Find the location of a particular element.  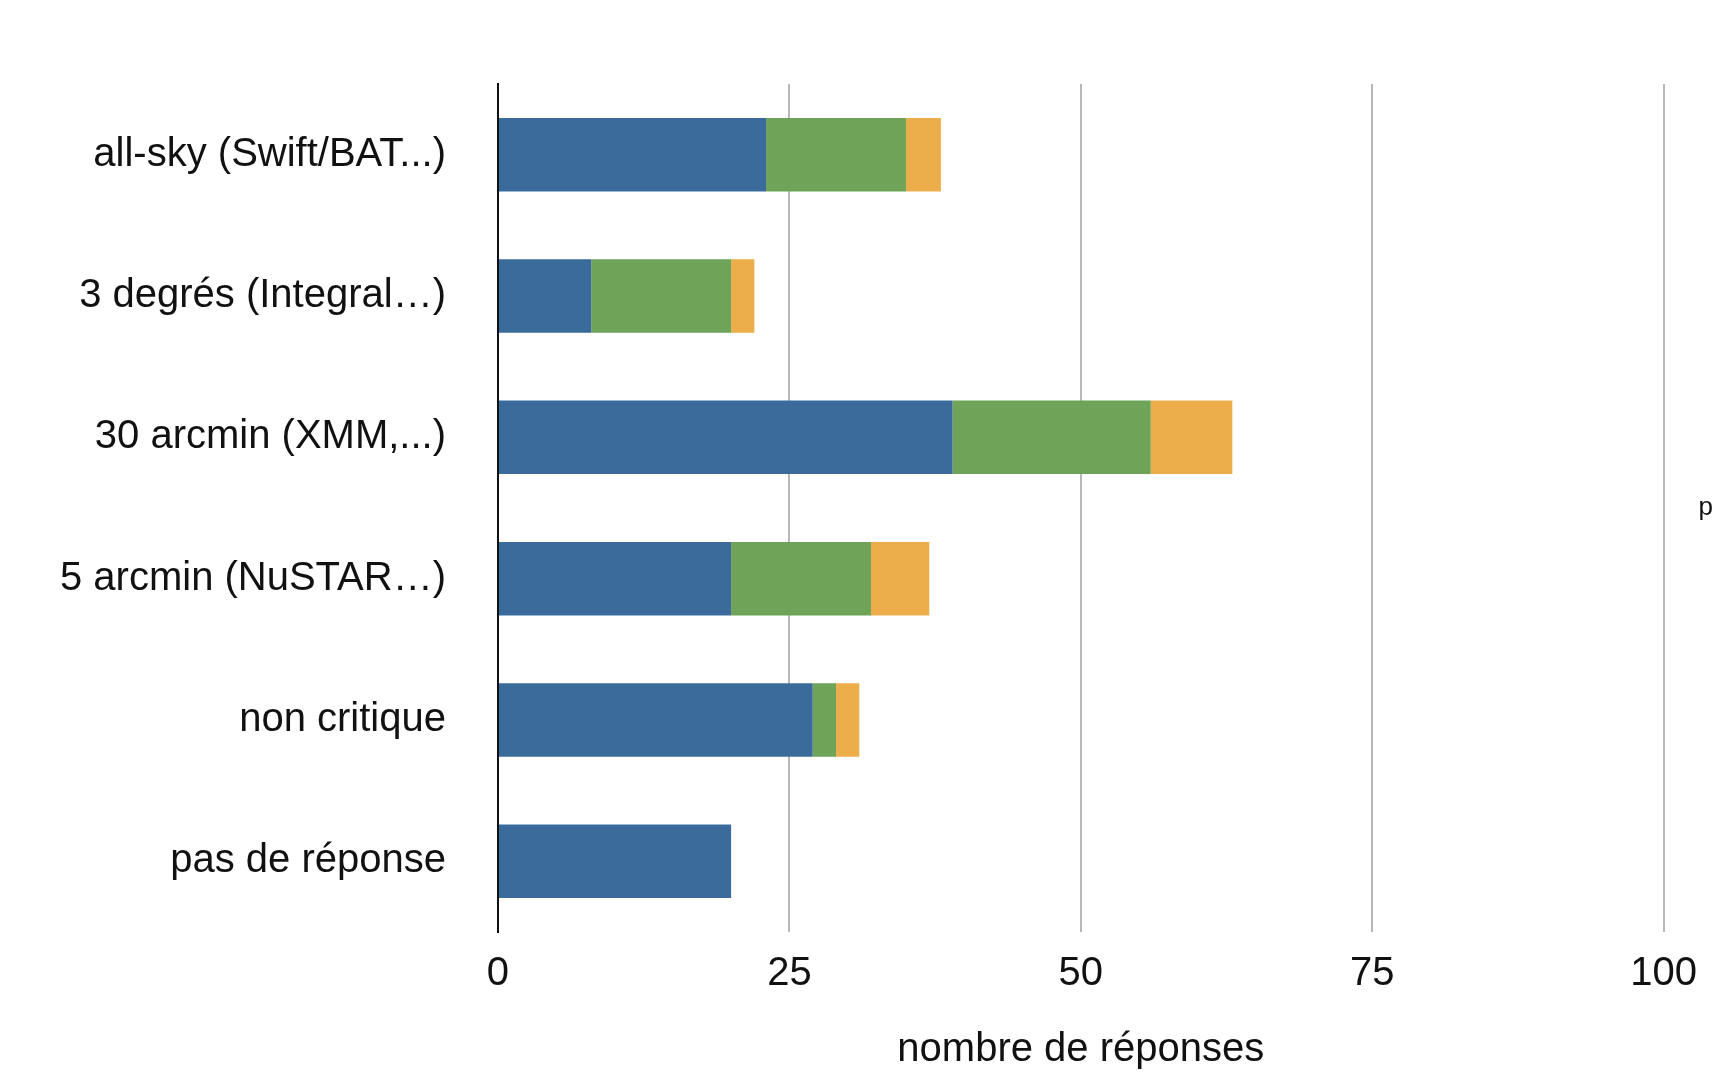

y-tick-label: all-sky (Swift/BAT...) is located at coordinates (269, 151).